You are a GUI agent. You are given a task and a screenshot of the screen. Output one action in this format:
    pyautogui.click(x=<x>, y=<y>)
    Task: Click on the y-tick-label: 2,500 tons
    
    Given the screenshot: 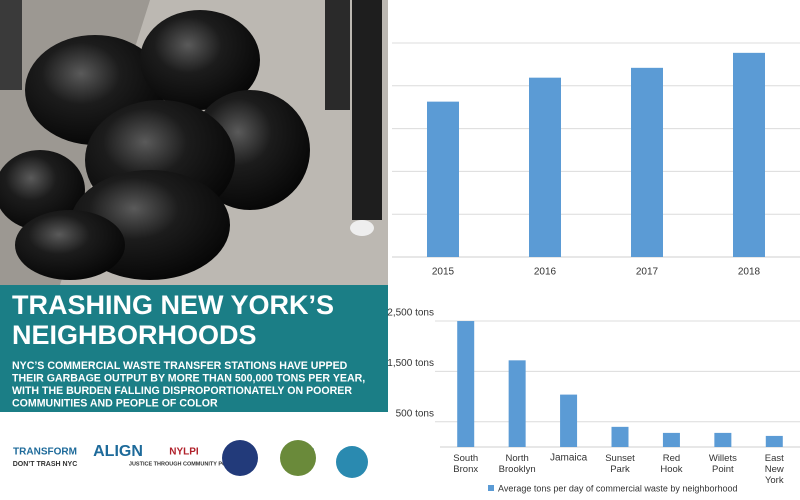 What is the action you would take?
    pyautogui.click(x=410, y=313)
    